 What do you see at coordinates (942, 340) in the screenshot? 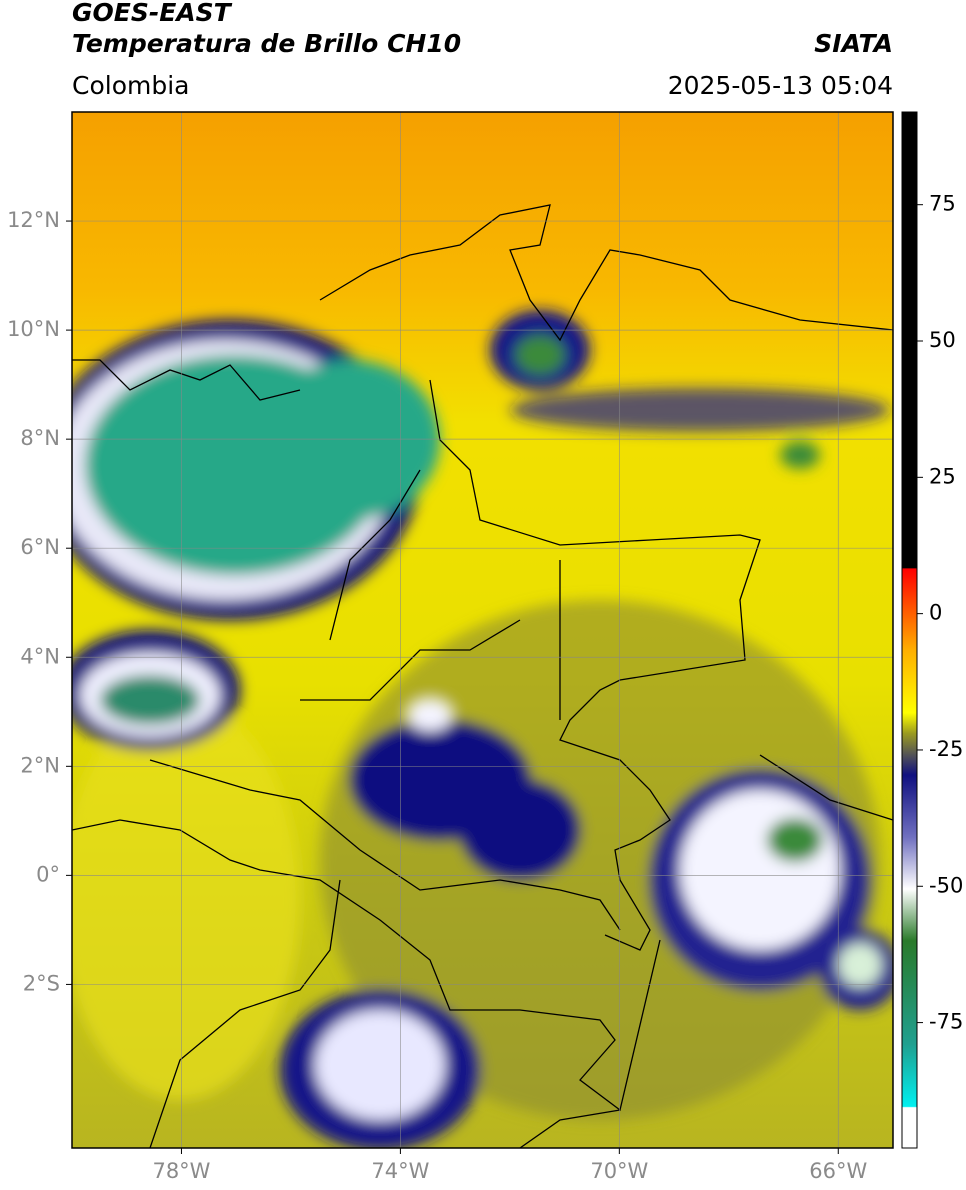
I see `colorbar-tick-label: 50` at bounding box center [942, 340].